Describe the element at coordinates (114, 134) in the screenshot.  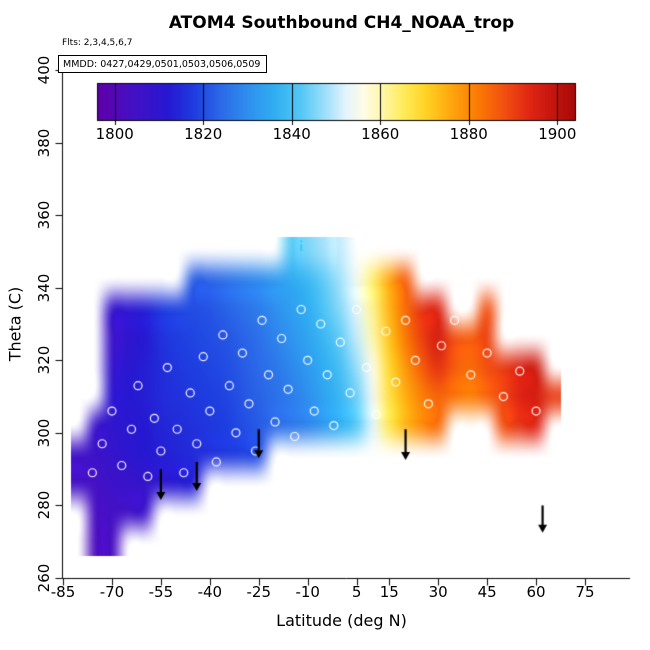
I see `colorbar-tick-label: 1800` at that location.